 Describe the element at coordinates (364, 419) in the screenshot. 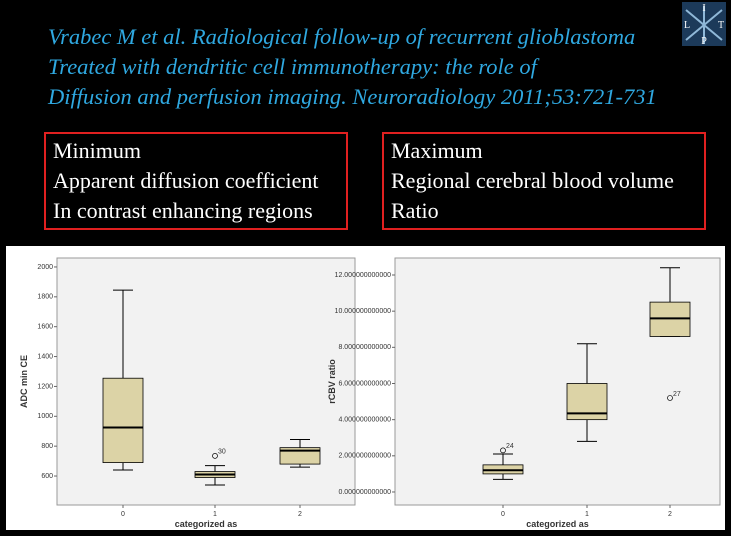

I see `y-tick-label: 4.000000000000` at that location.